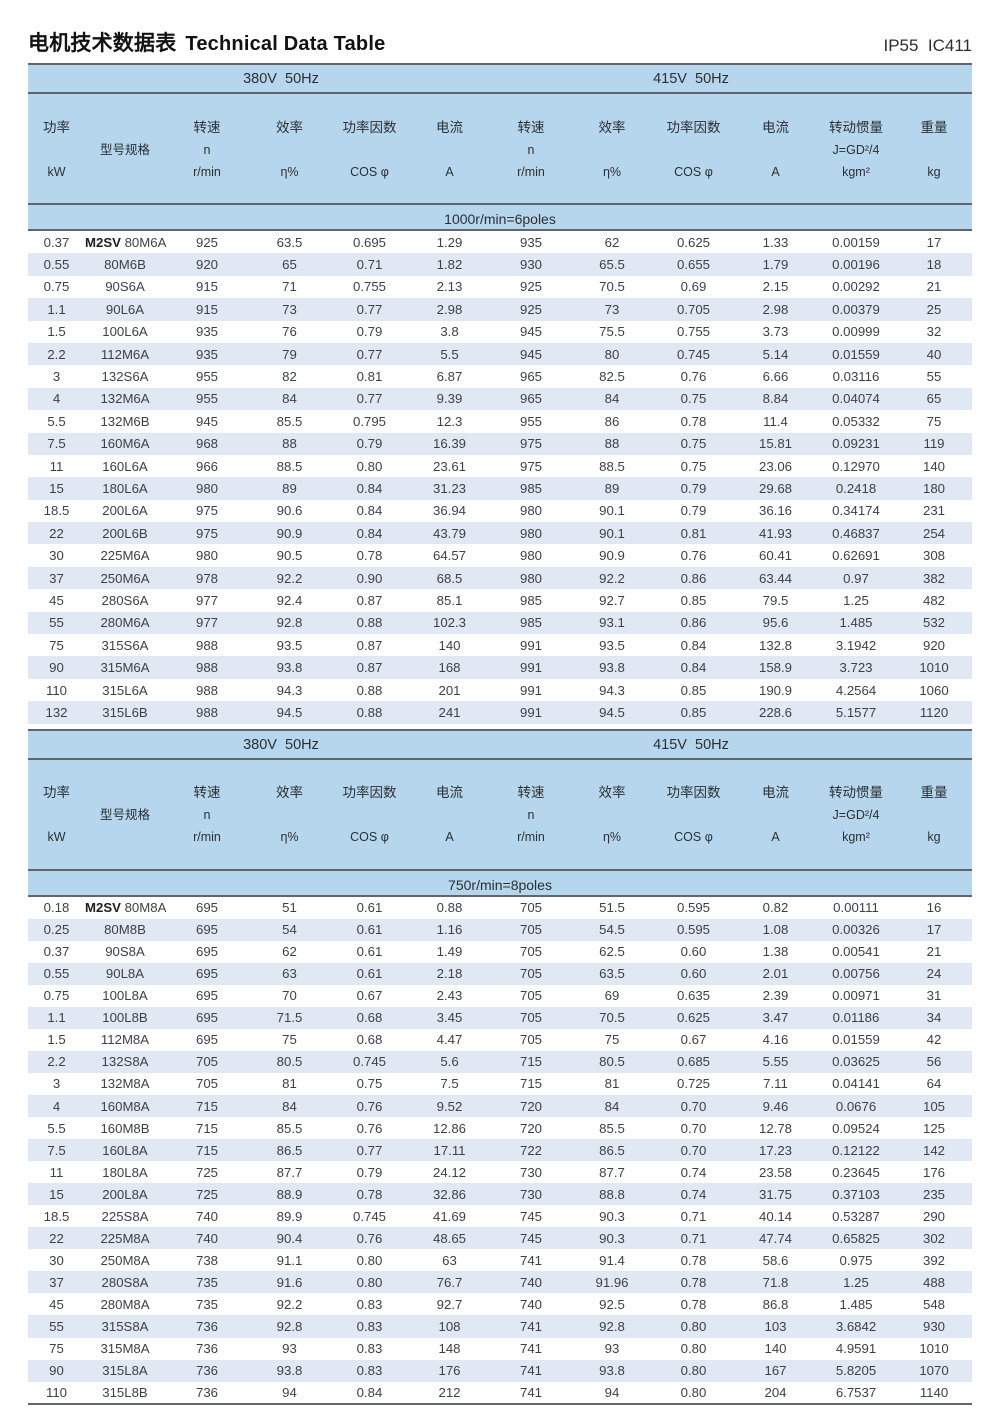 This screenshot has height=1427, width=1000. I want to click on cell-weight: 488, so click(933, 1282).